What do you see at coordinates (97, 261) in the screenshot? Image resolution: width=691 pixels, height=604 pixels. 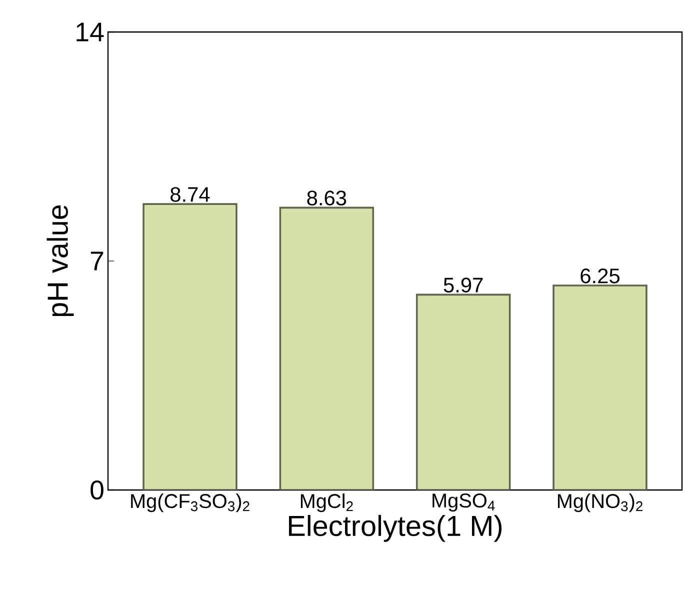 I see `y-tick-label: 7` at bounding box center [97, 261].